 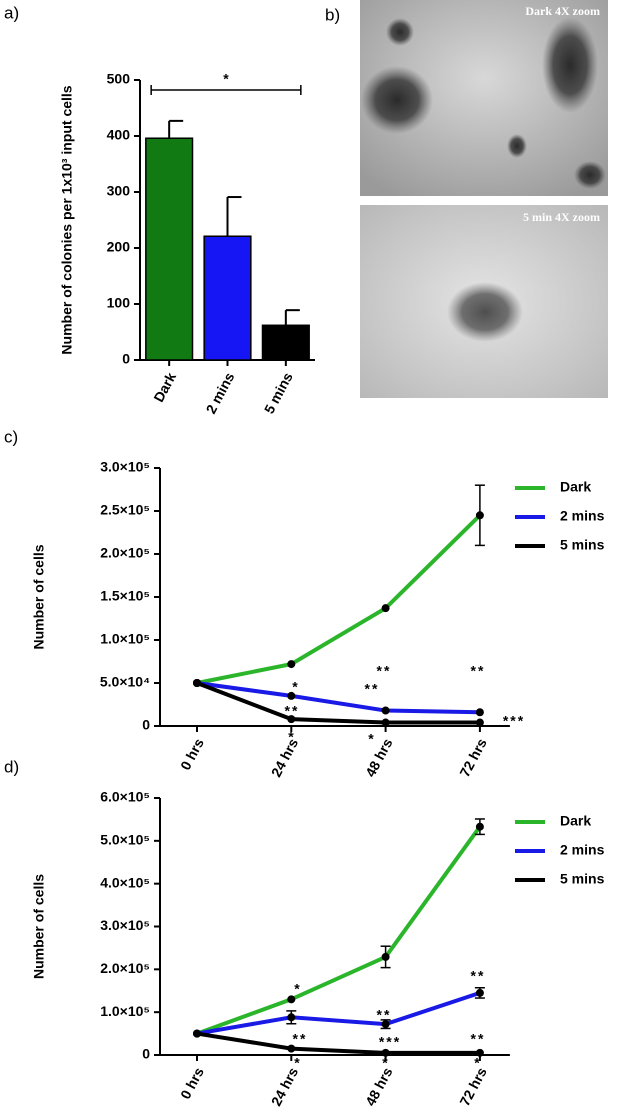 I want to click on y-tick-label: 200, so click(x=119, y=247).